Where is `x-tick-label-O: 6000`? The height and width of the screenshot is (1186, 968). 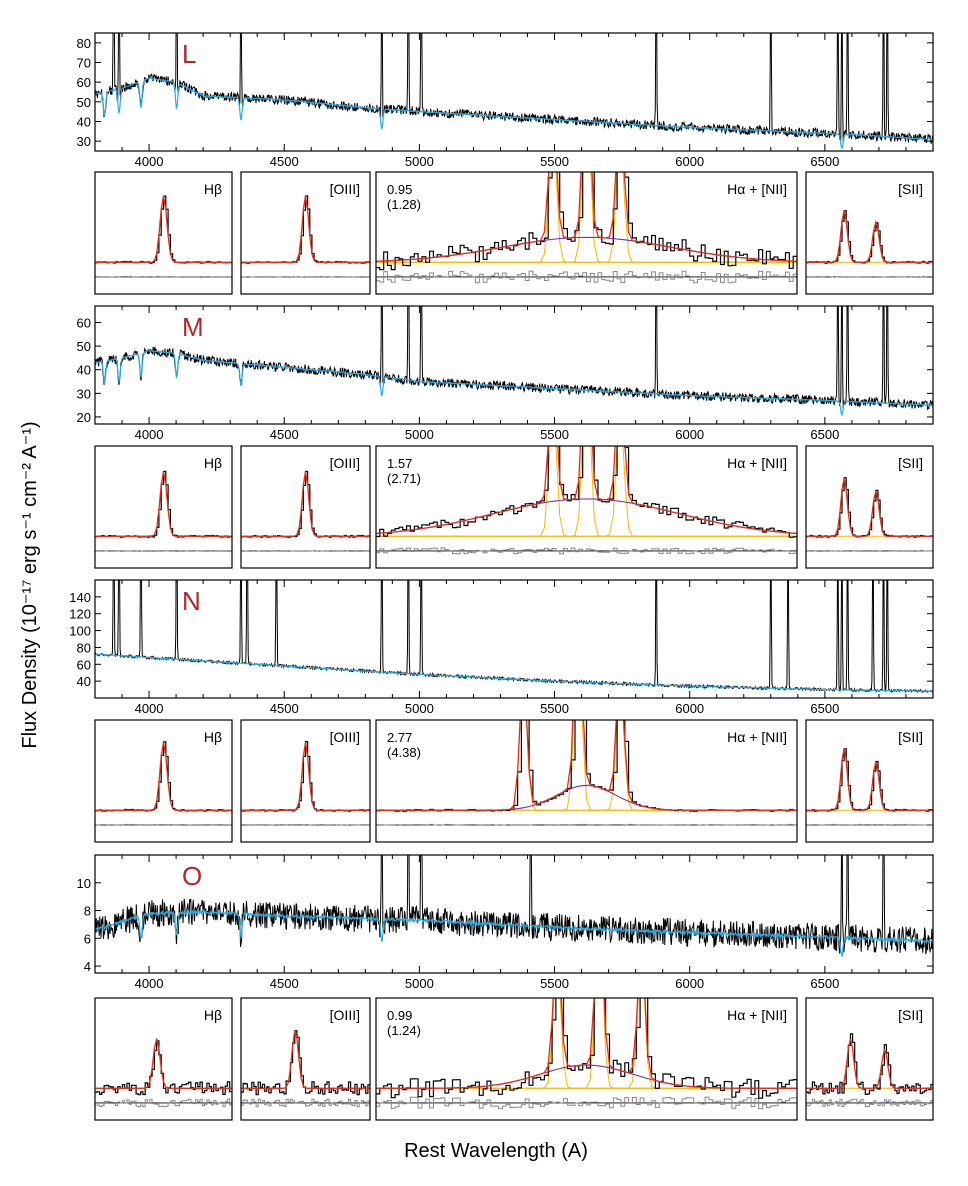 x-tick-label-O: 6000 is located at coordinates (689, 983).